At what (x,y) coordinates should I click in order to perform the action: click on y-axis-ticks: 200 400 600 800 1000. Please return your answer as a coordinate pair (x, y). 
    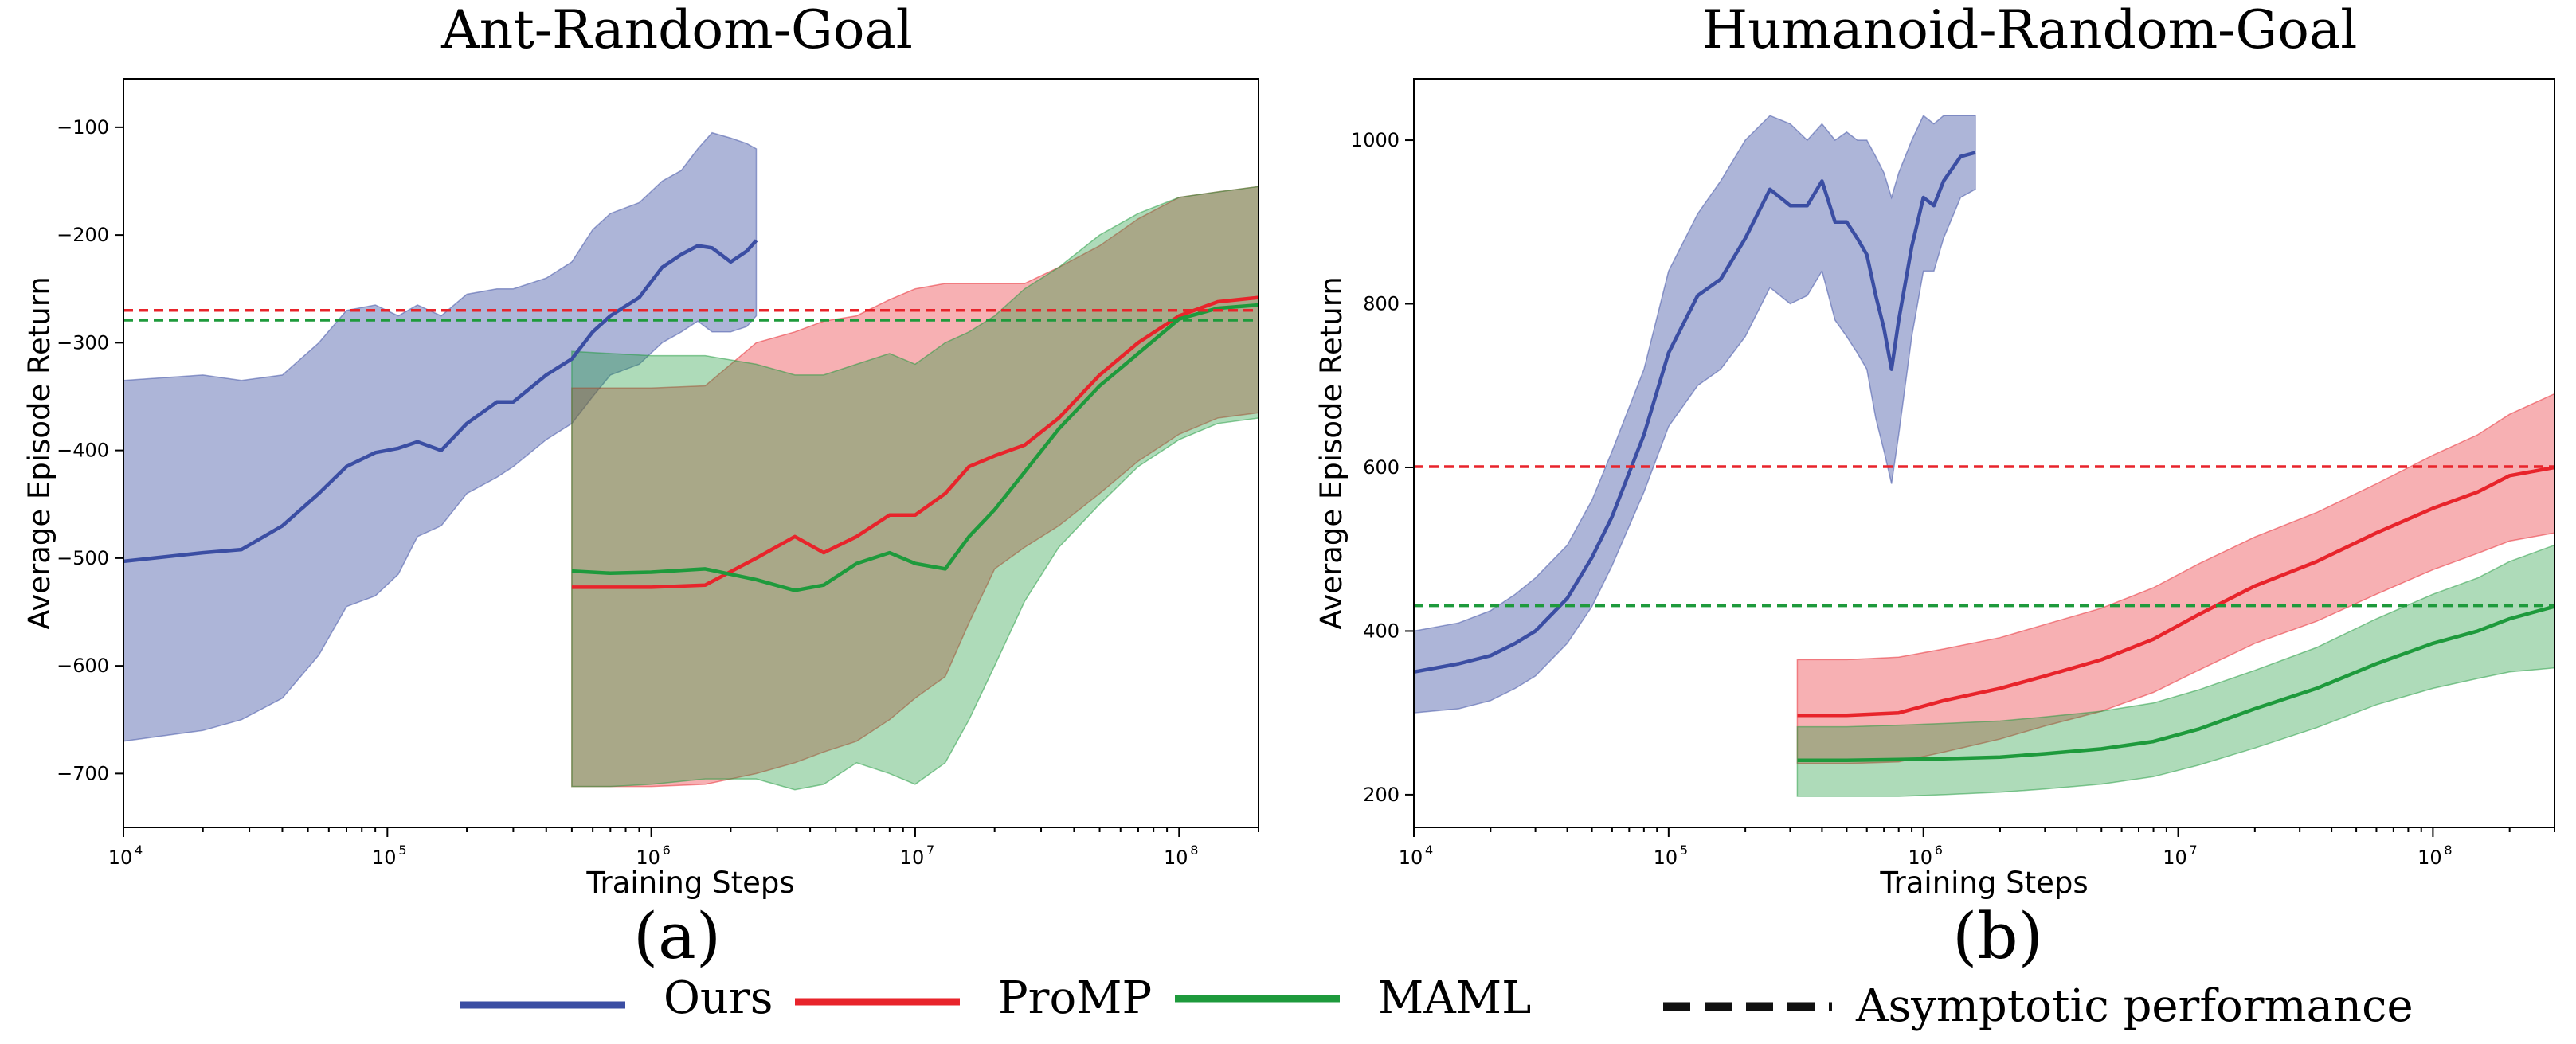
    Looking at the image, I should click on (1382, 468).